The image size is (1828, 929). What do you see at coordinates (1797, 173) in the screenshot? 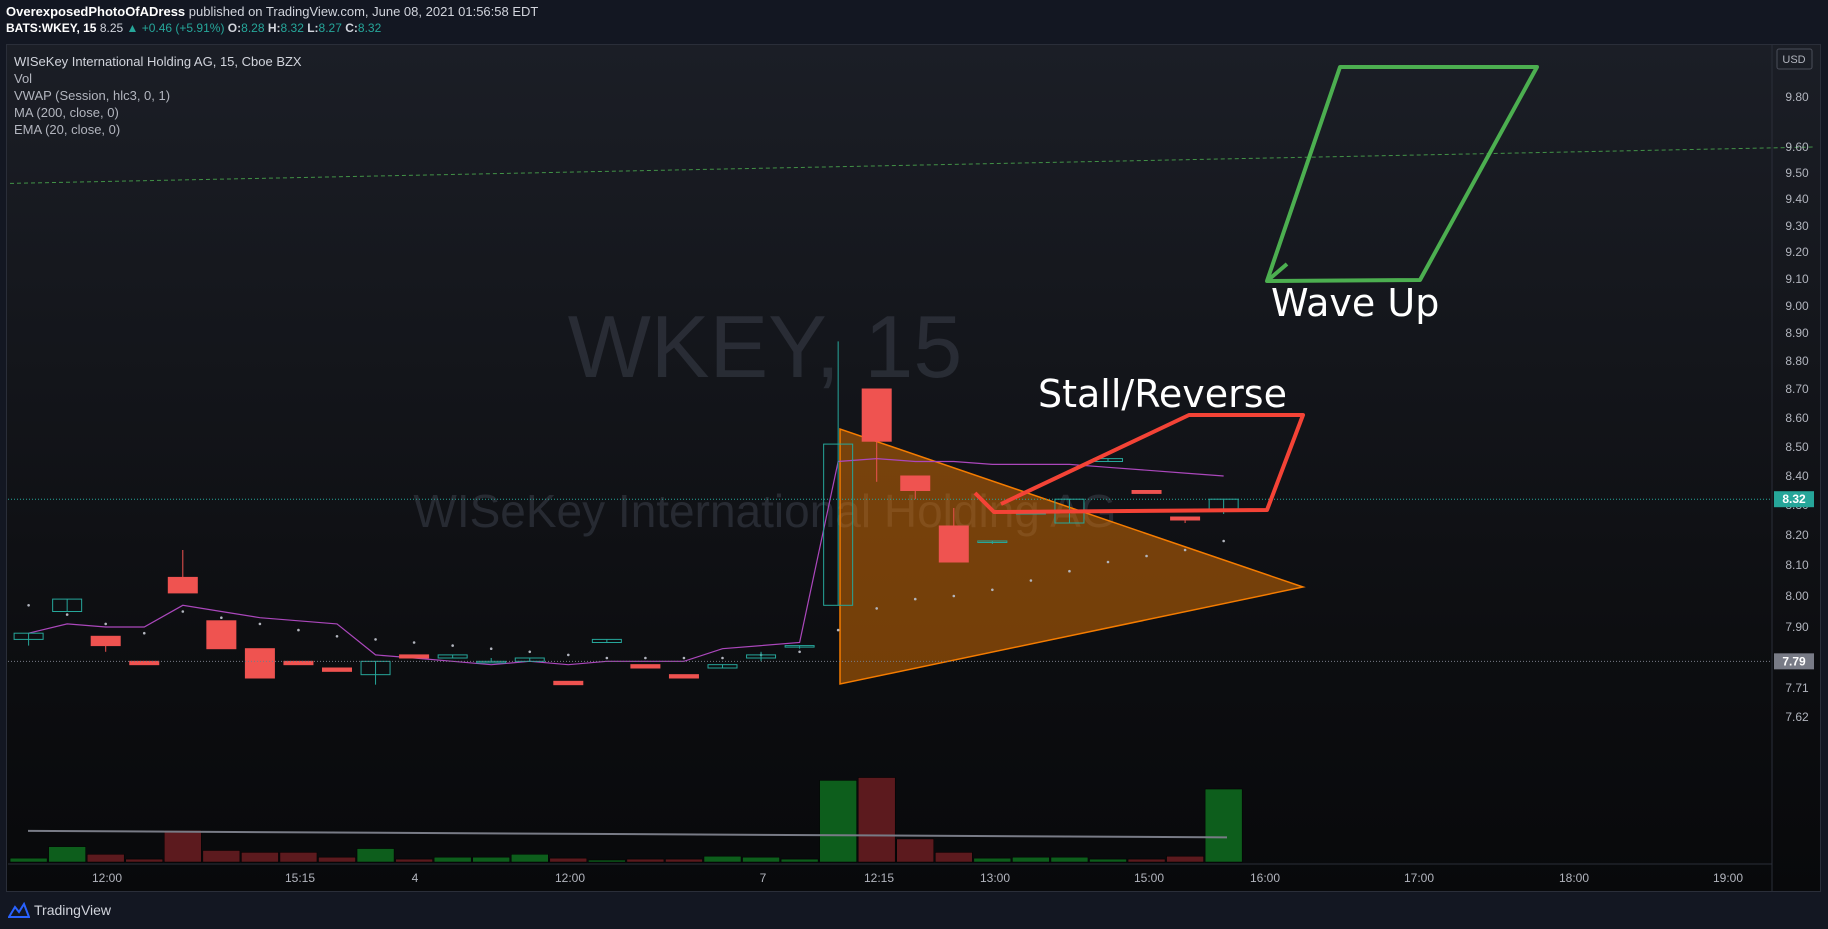
I see `y-tick-label: 9.50` at bounding box center [1797, 173].